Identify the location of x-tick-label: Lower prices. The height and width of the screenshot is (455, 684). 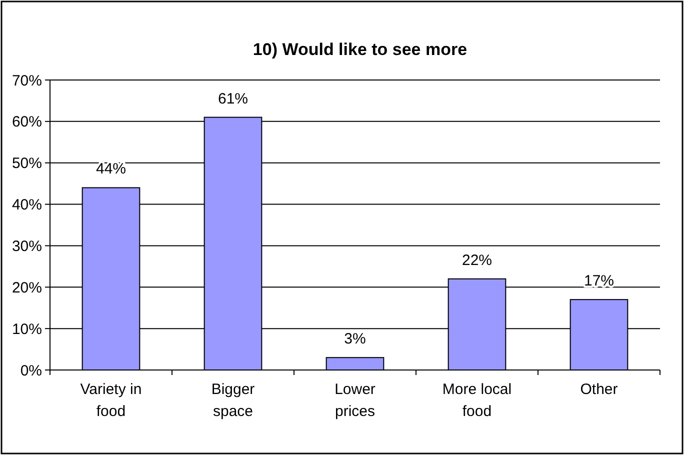
(355, 400).